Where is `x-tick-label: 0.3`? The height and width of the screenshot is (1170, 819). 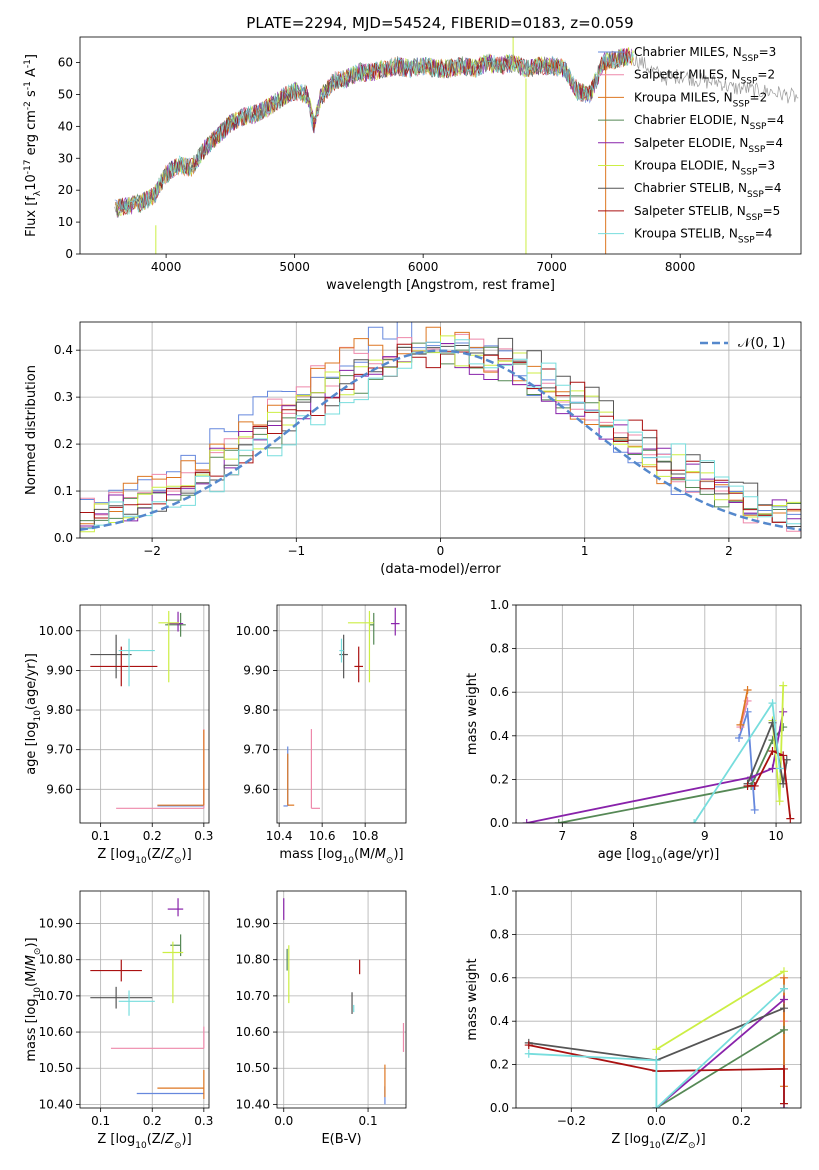 x-tick-label: 0.3 is located at coordinates (203, 1121).